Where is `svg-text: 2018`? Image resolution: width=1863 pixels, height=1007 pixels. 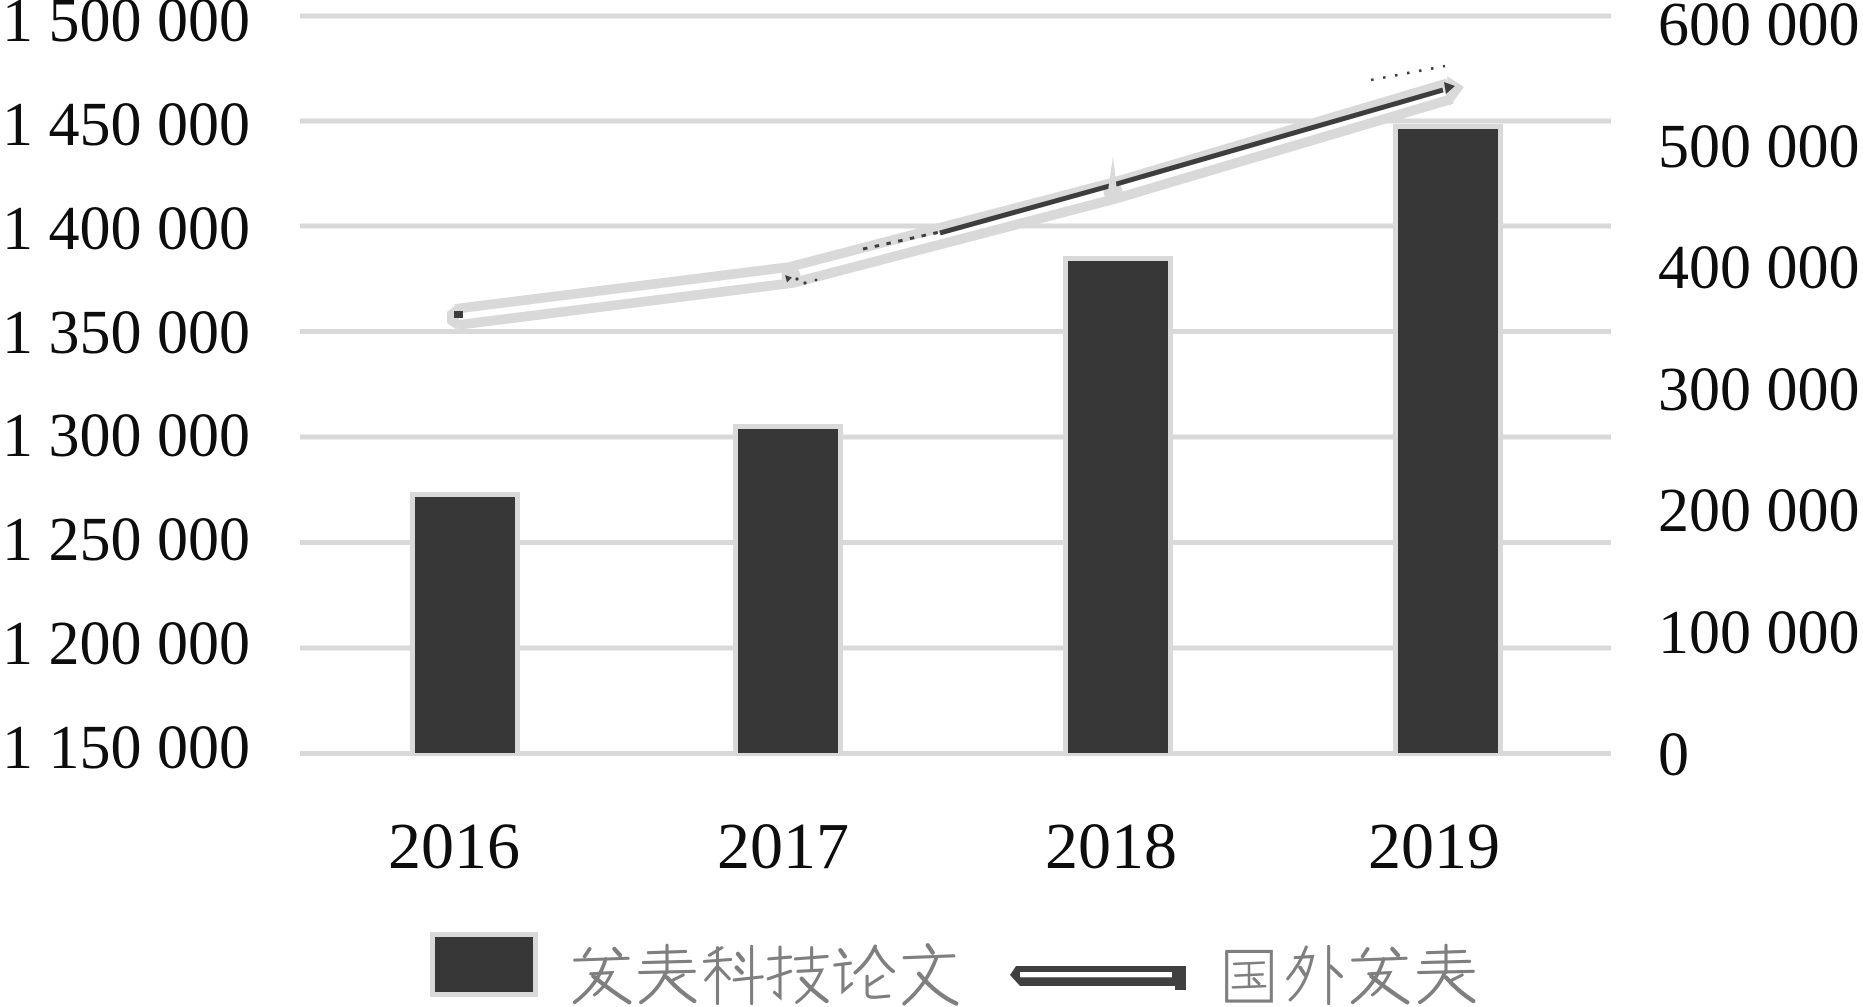 svg-text: 2018 is located at coordinates (1111, 846).